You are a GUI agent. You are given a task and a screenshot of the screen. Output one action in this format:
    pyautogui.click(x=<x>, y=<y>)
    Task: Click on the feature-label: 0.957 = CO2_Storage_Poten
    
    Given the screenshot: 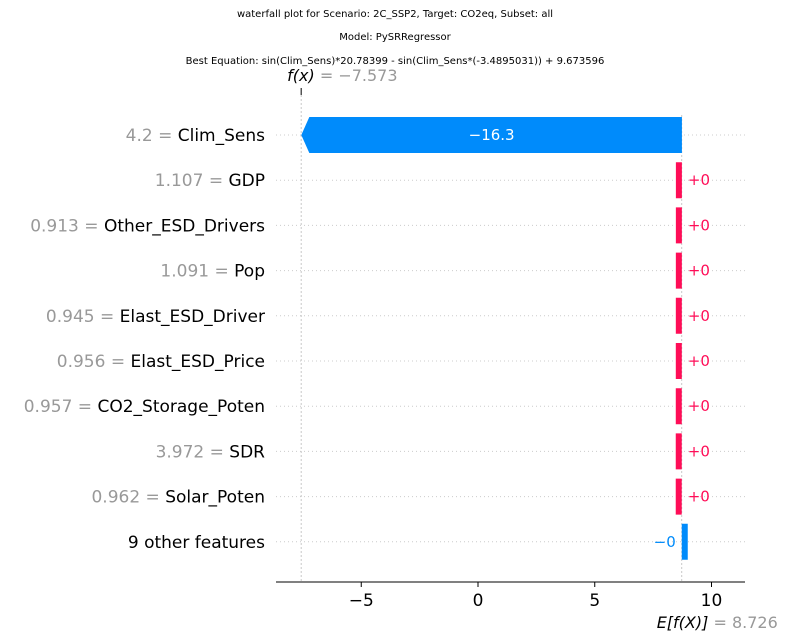 What is the action you would take?
    pyautogui.click(x=144, y=407)
    